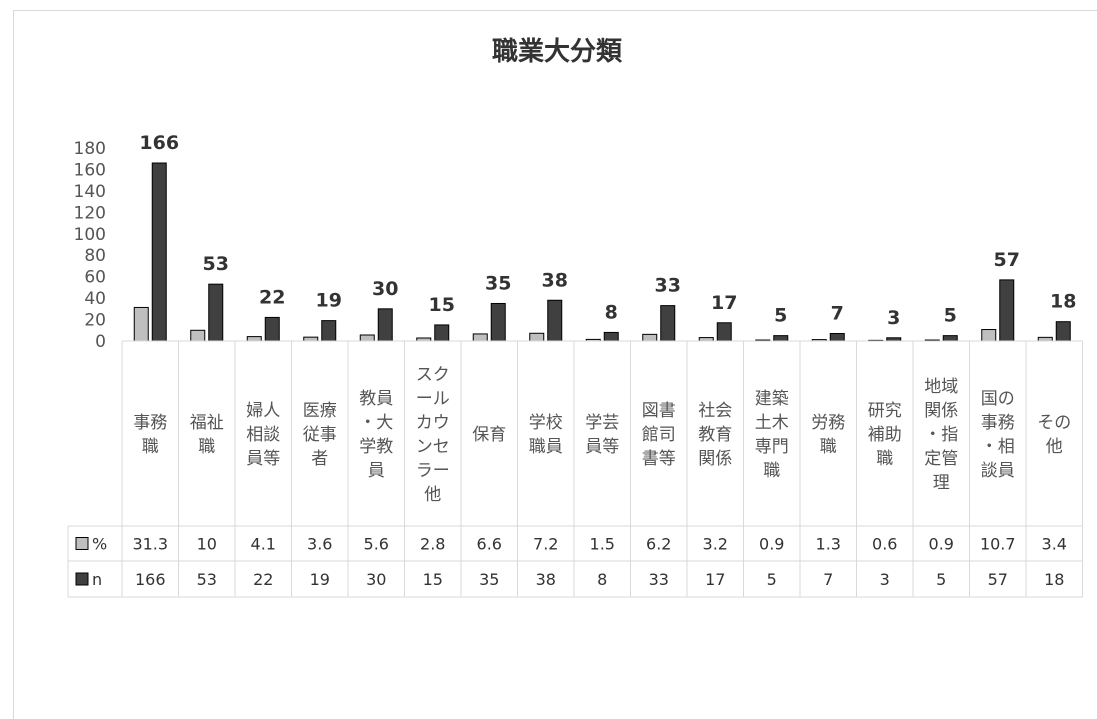 The width and height of the screenshot is (1097, 719). I want to click on category-label: 研究補助職, so click(885, 435).